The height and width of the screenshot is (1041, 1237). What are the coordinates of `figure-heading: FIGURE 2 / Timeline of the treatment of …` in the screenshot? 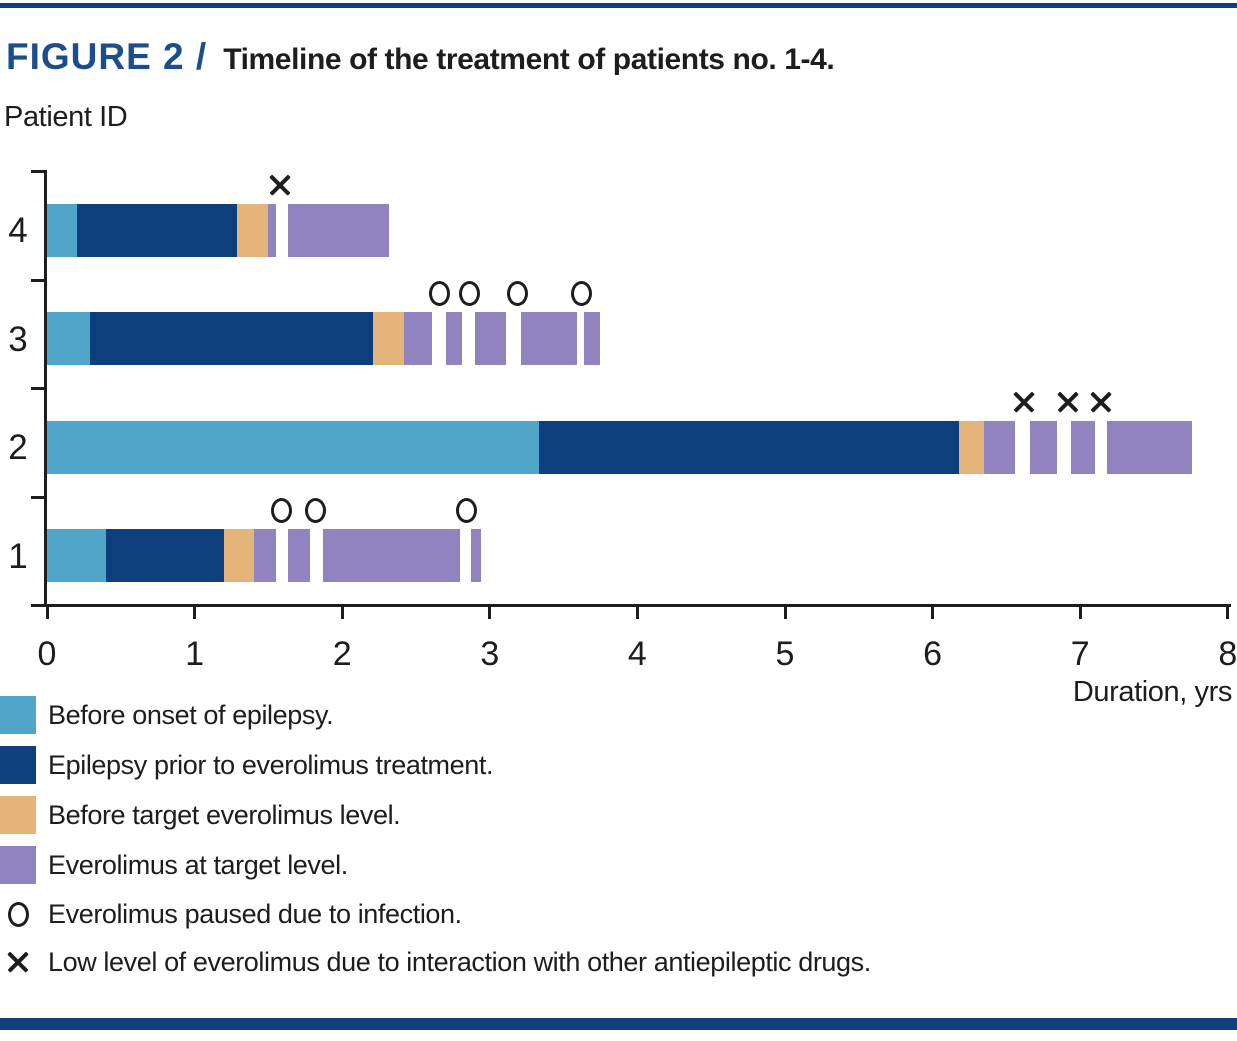 It's located at (420, 57).